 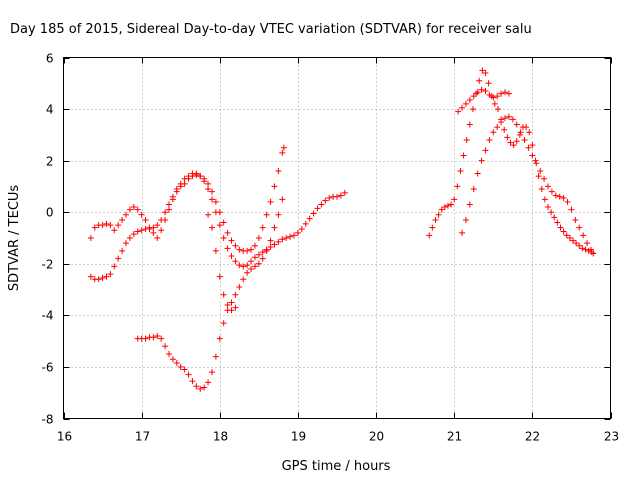 What do you see at coordinates (611, 437) in the screenshot?
I see `x-tick-label: 23` at bounding box center [611, 437].